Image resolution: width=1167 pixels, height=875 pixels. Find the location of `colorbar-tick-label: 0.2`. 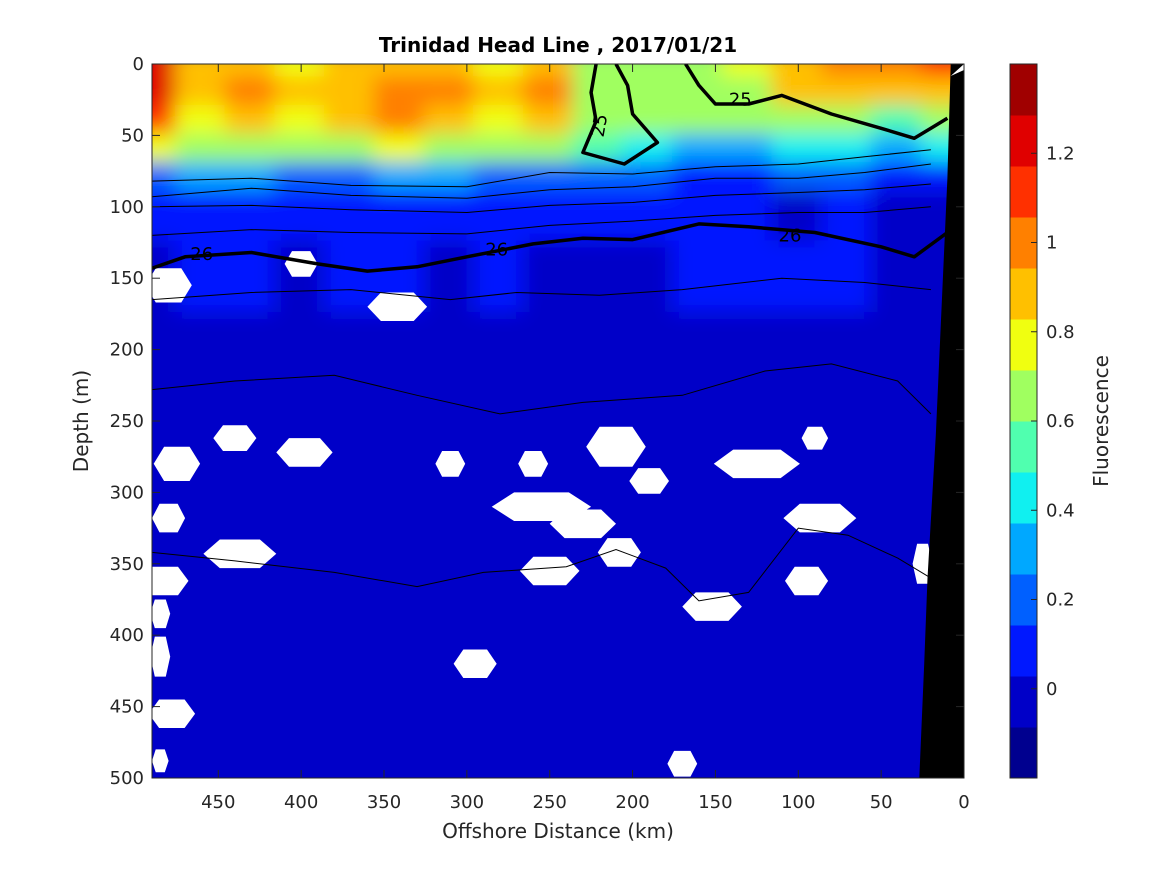

colorbar-tick-label: 0.2 is located at coordinates (1060, 600).